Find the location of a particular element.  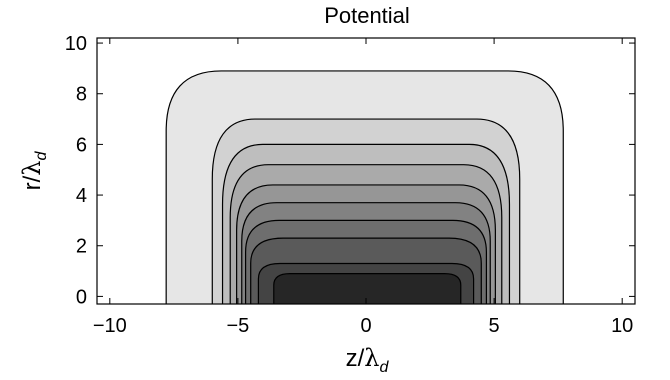

x-tick-label: 0 is located at coordinates (365, 326).